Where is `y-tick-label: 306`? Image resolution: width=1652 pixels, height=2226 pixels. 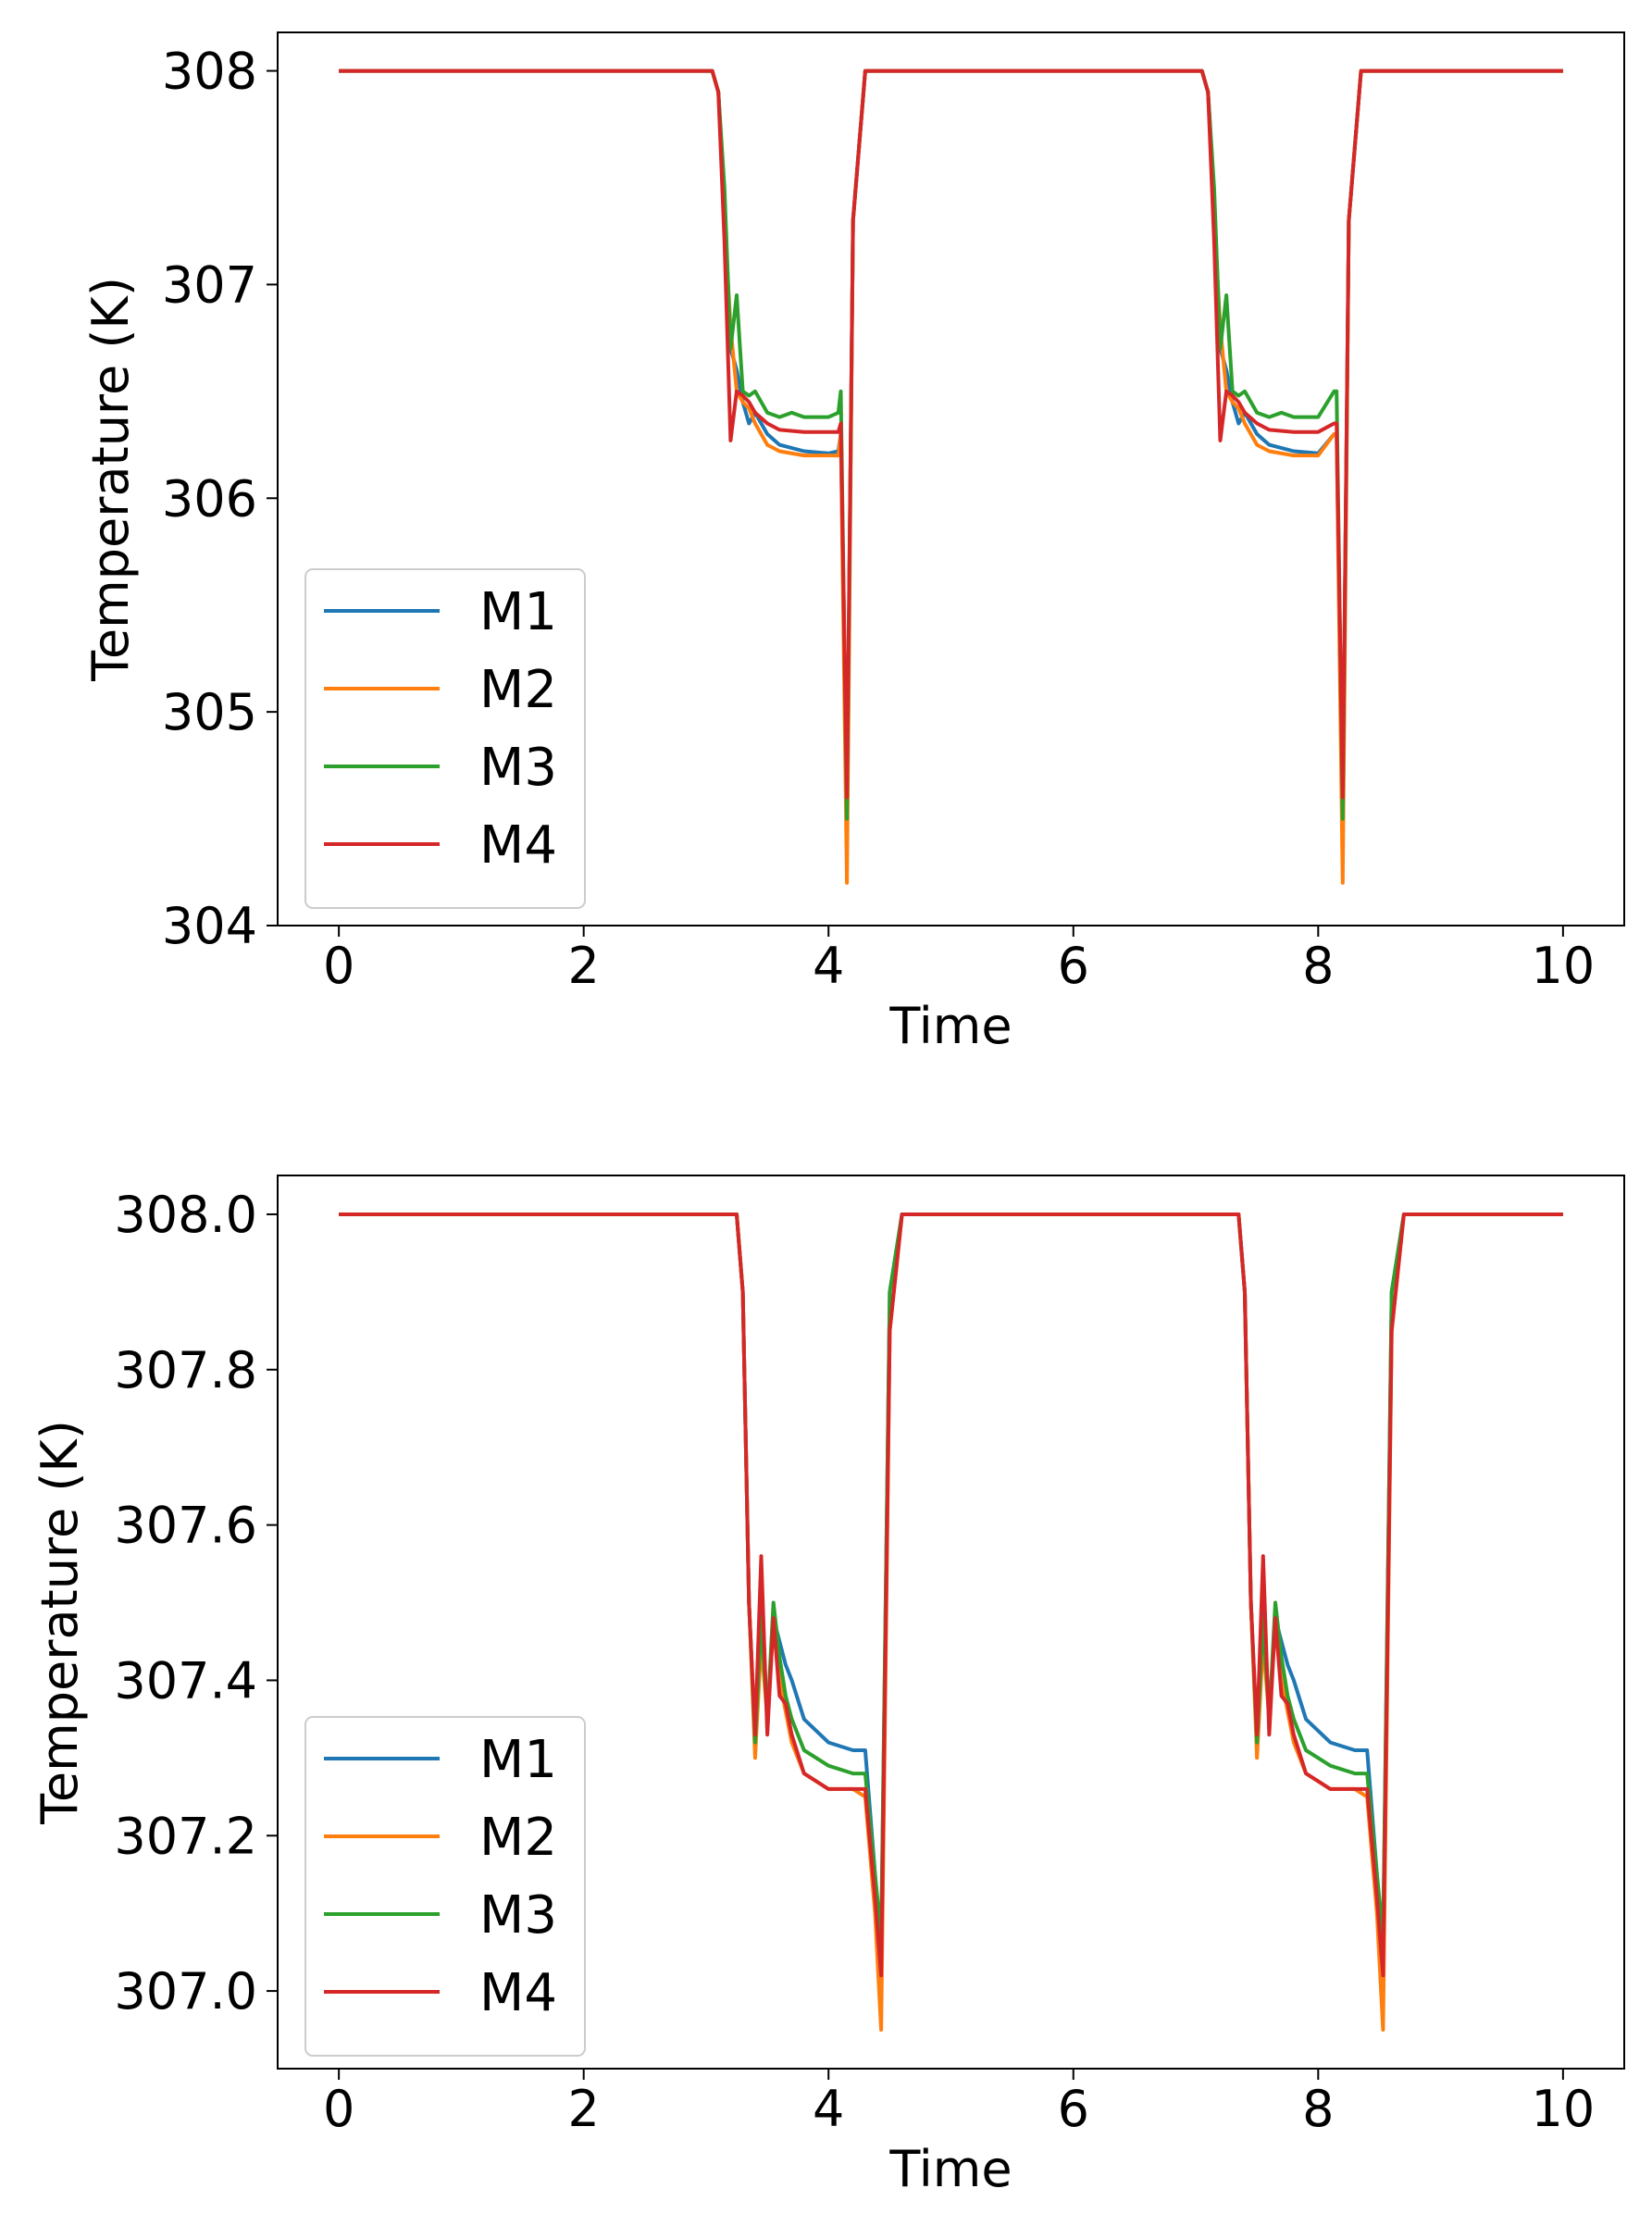 y-tick-label: 306 is located at coordinates (209, 498).